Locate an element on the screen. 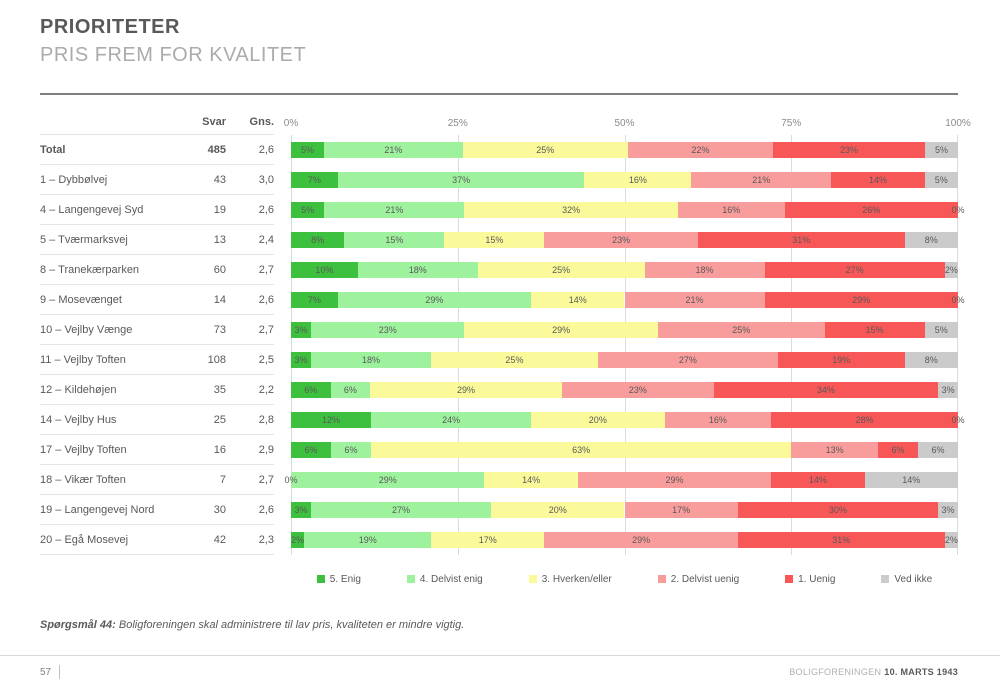  chart-header-row: Svar Gns. 0% 25% 50% 75% 100% is located at coordinates (505, 121).